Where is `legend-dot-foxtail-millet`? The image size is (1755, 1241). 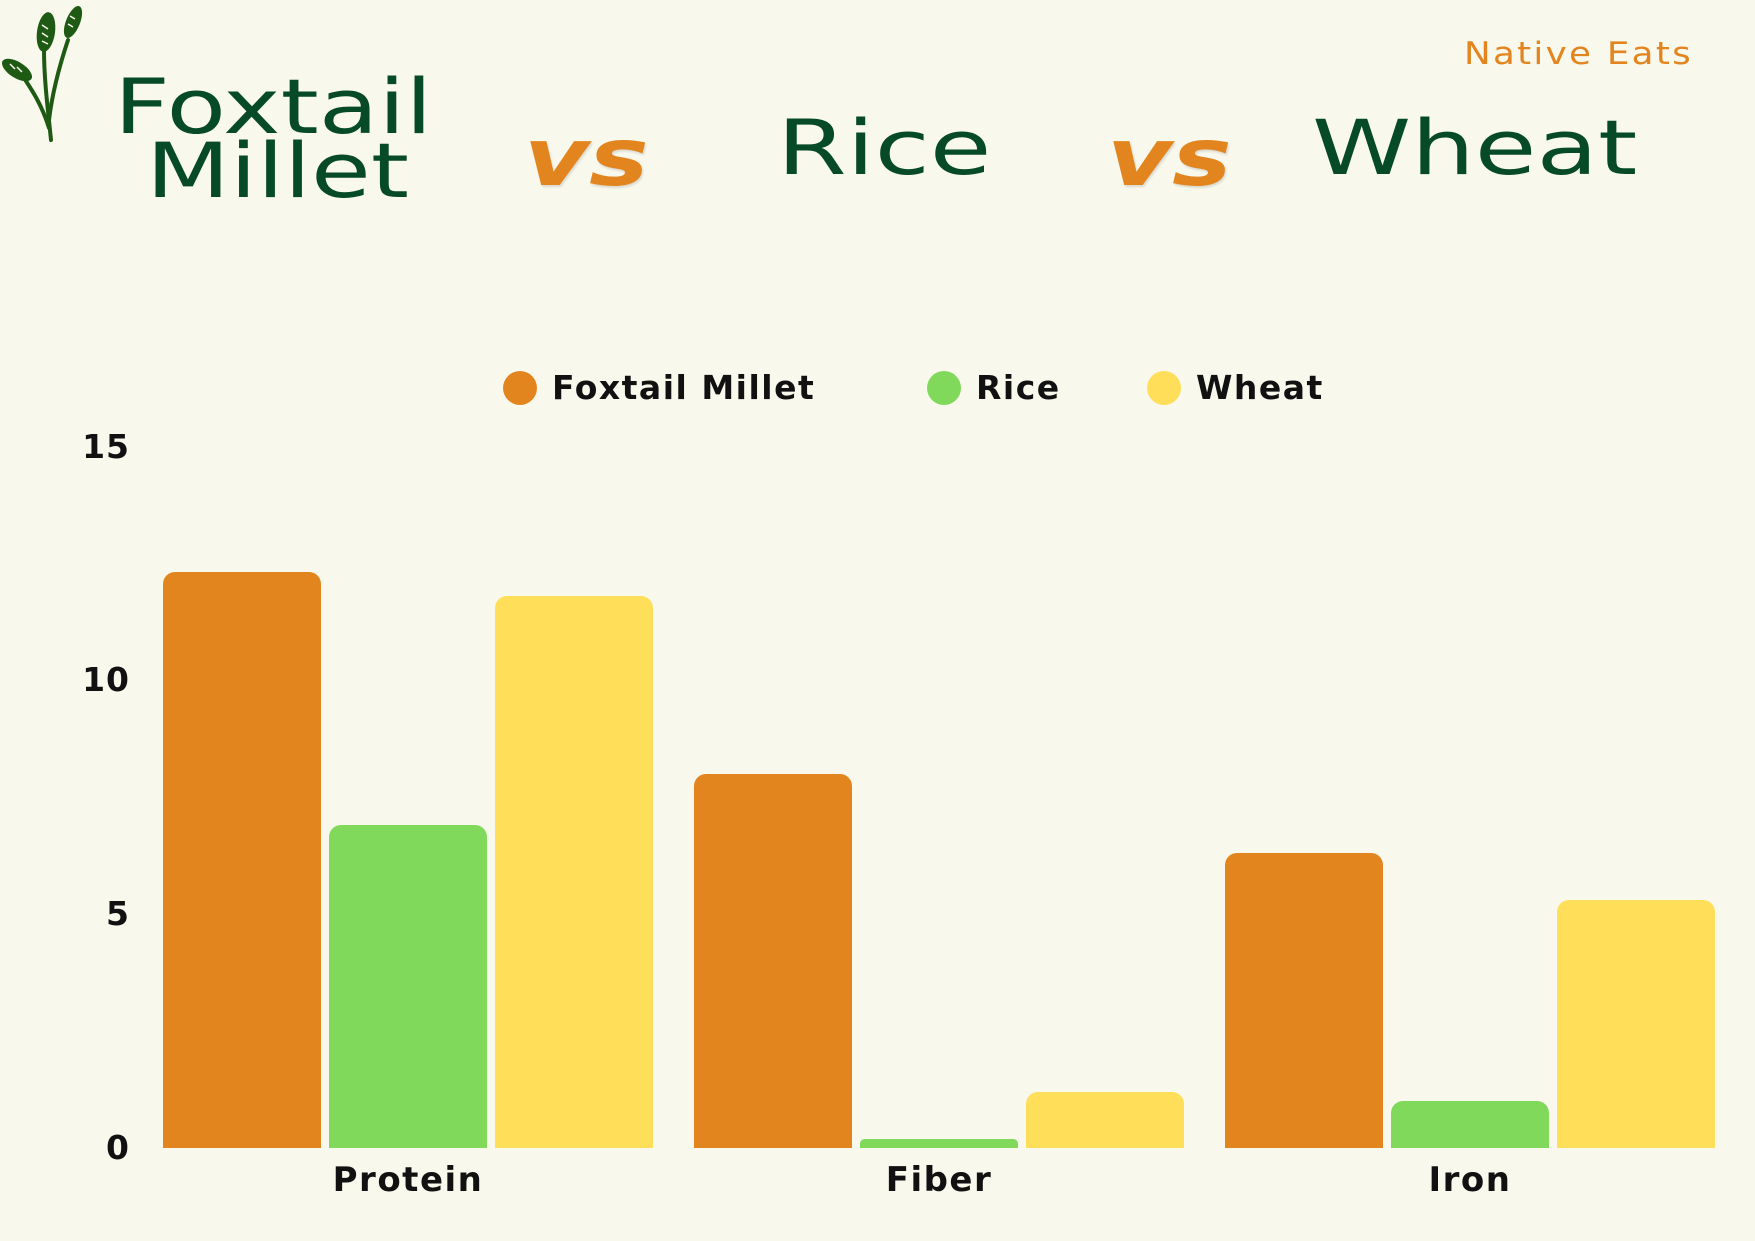
legend-dot-foxtail-millet is located at coordinates (520, 387).